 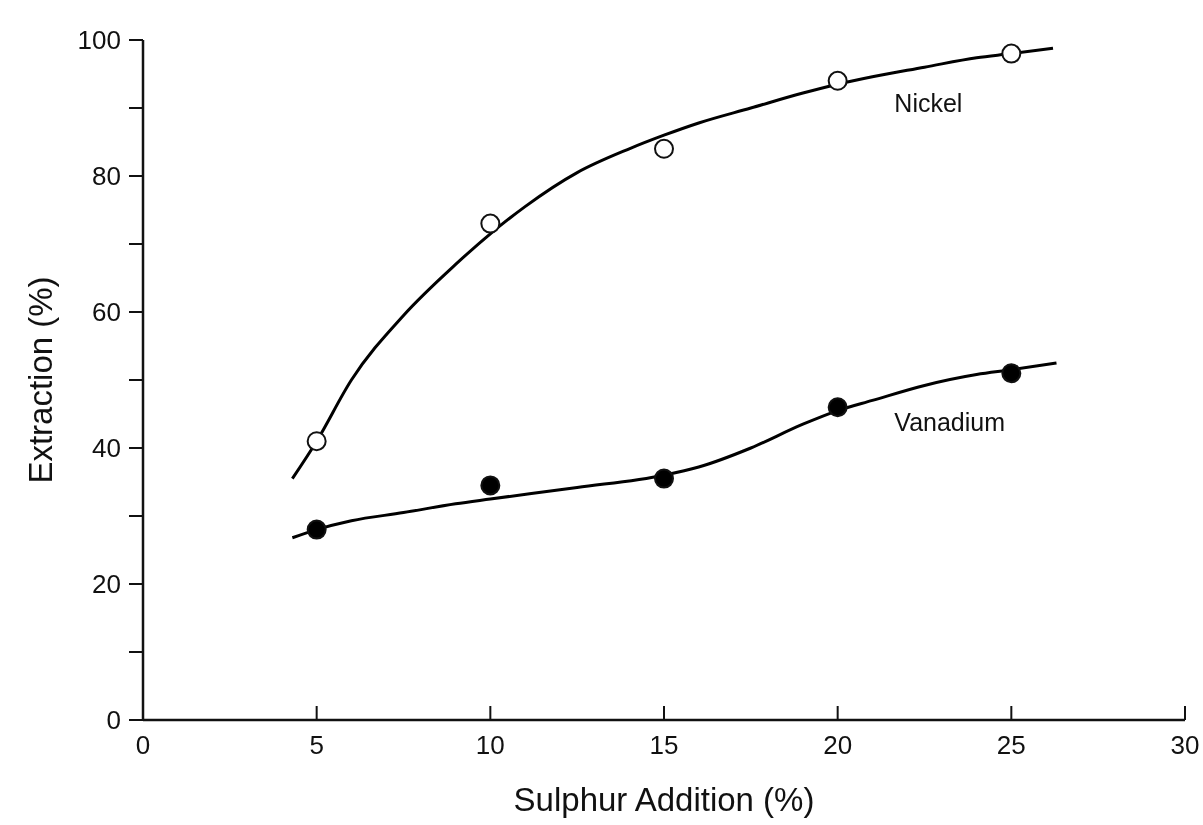 I want to click on series-label: Vanadium, so click(x=950, y=422).